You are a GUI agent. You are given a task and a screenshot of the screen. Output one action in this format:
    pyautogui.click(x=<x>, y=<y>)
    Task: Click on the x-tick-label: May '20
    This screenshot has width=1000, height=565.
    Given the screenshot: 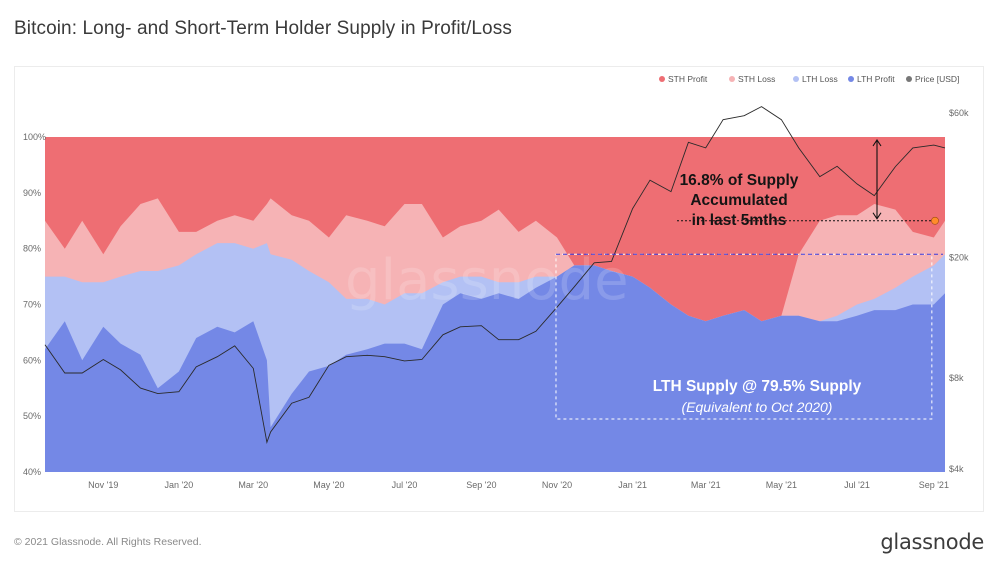 What is the action you would take?
    pyautogui.click(x=328, y=485)
    